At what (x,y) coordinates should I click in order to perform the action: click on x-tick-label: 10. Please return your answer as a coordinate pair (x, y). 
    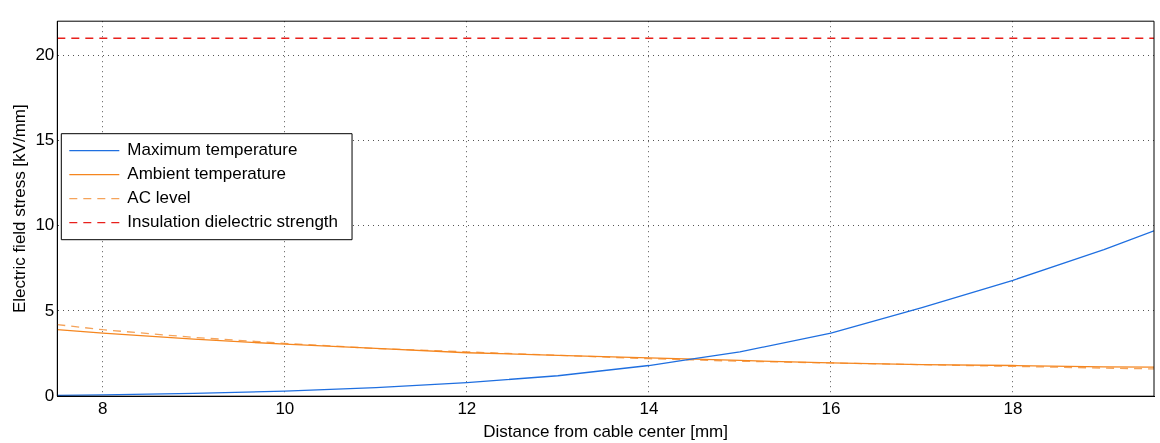
    Looking at the image, I should click on (285, 409).